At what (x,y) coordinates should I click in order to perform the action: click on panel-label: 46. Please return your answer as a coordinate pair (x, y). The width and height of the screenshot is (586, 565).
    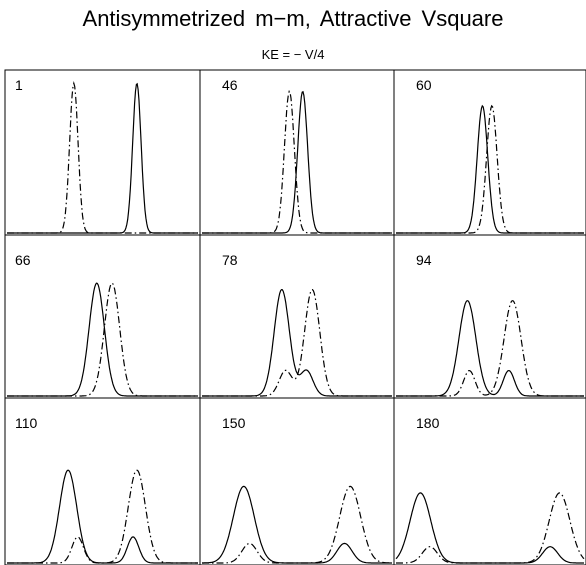
    Looking at the image, I should click on (230, 85).